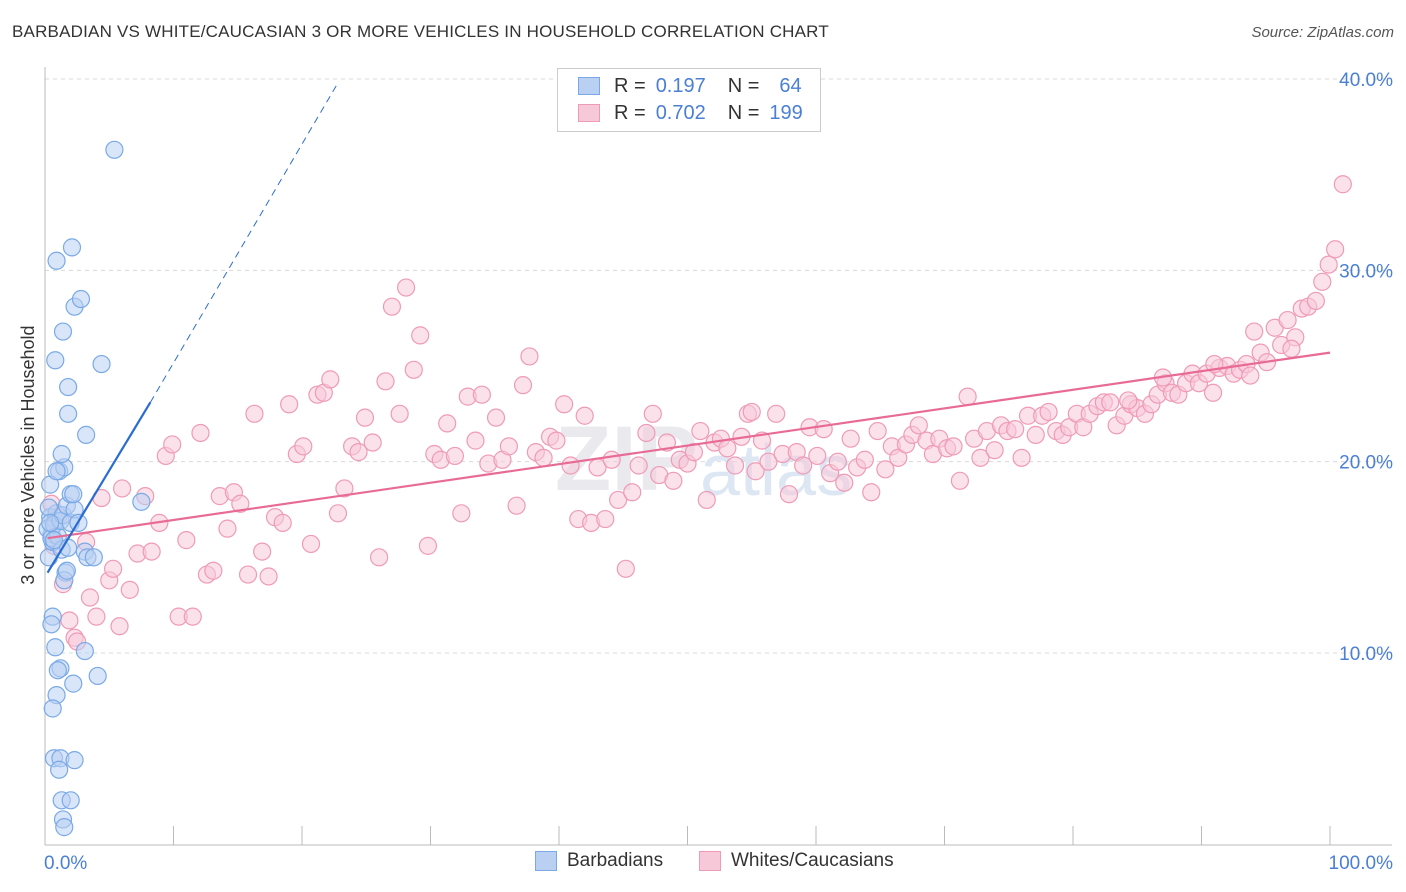  Describe the element at coordinates (1366, 463) in the screenshot. I see `y-tick-label: 20.0%` at that location.